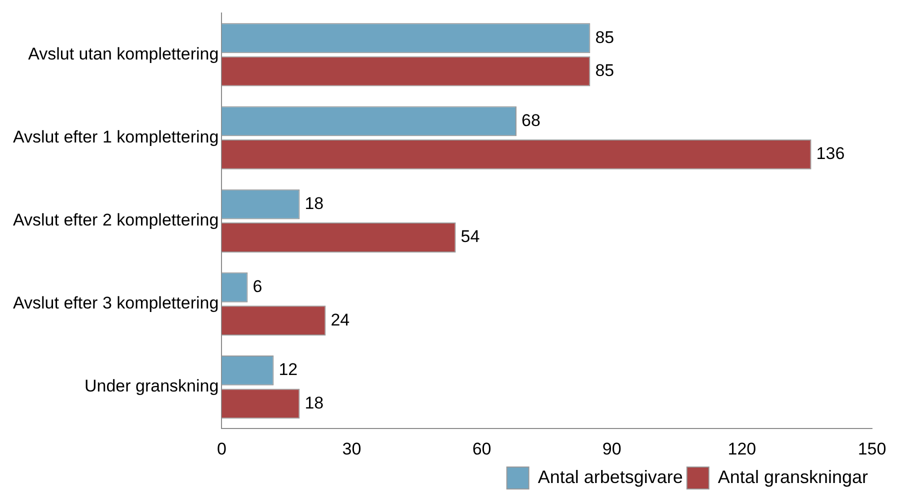 The image size is (897, 504). Describe the element at coordinates (288, 370) in the screenshot. I see `data-label: 12` at that location.